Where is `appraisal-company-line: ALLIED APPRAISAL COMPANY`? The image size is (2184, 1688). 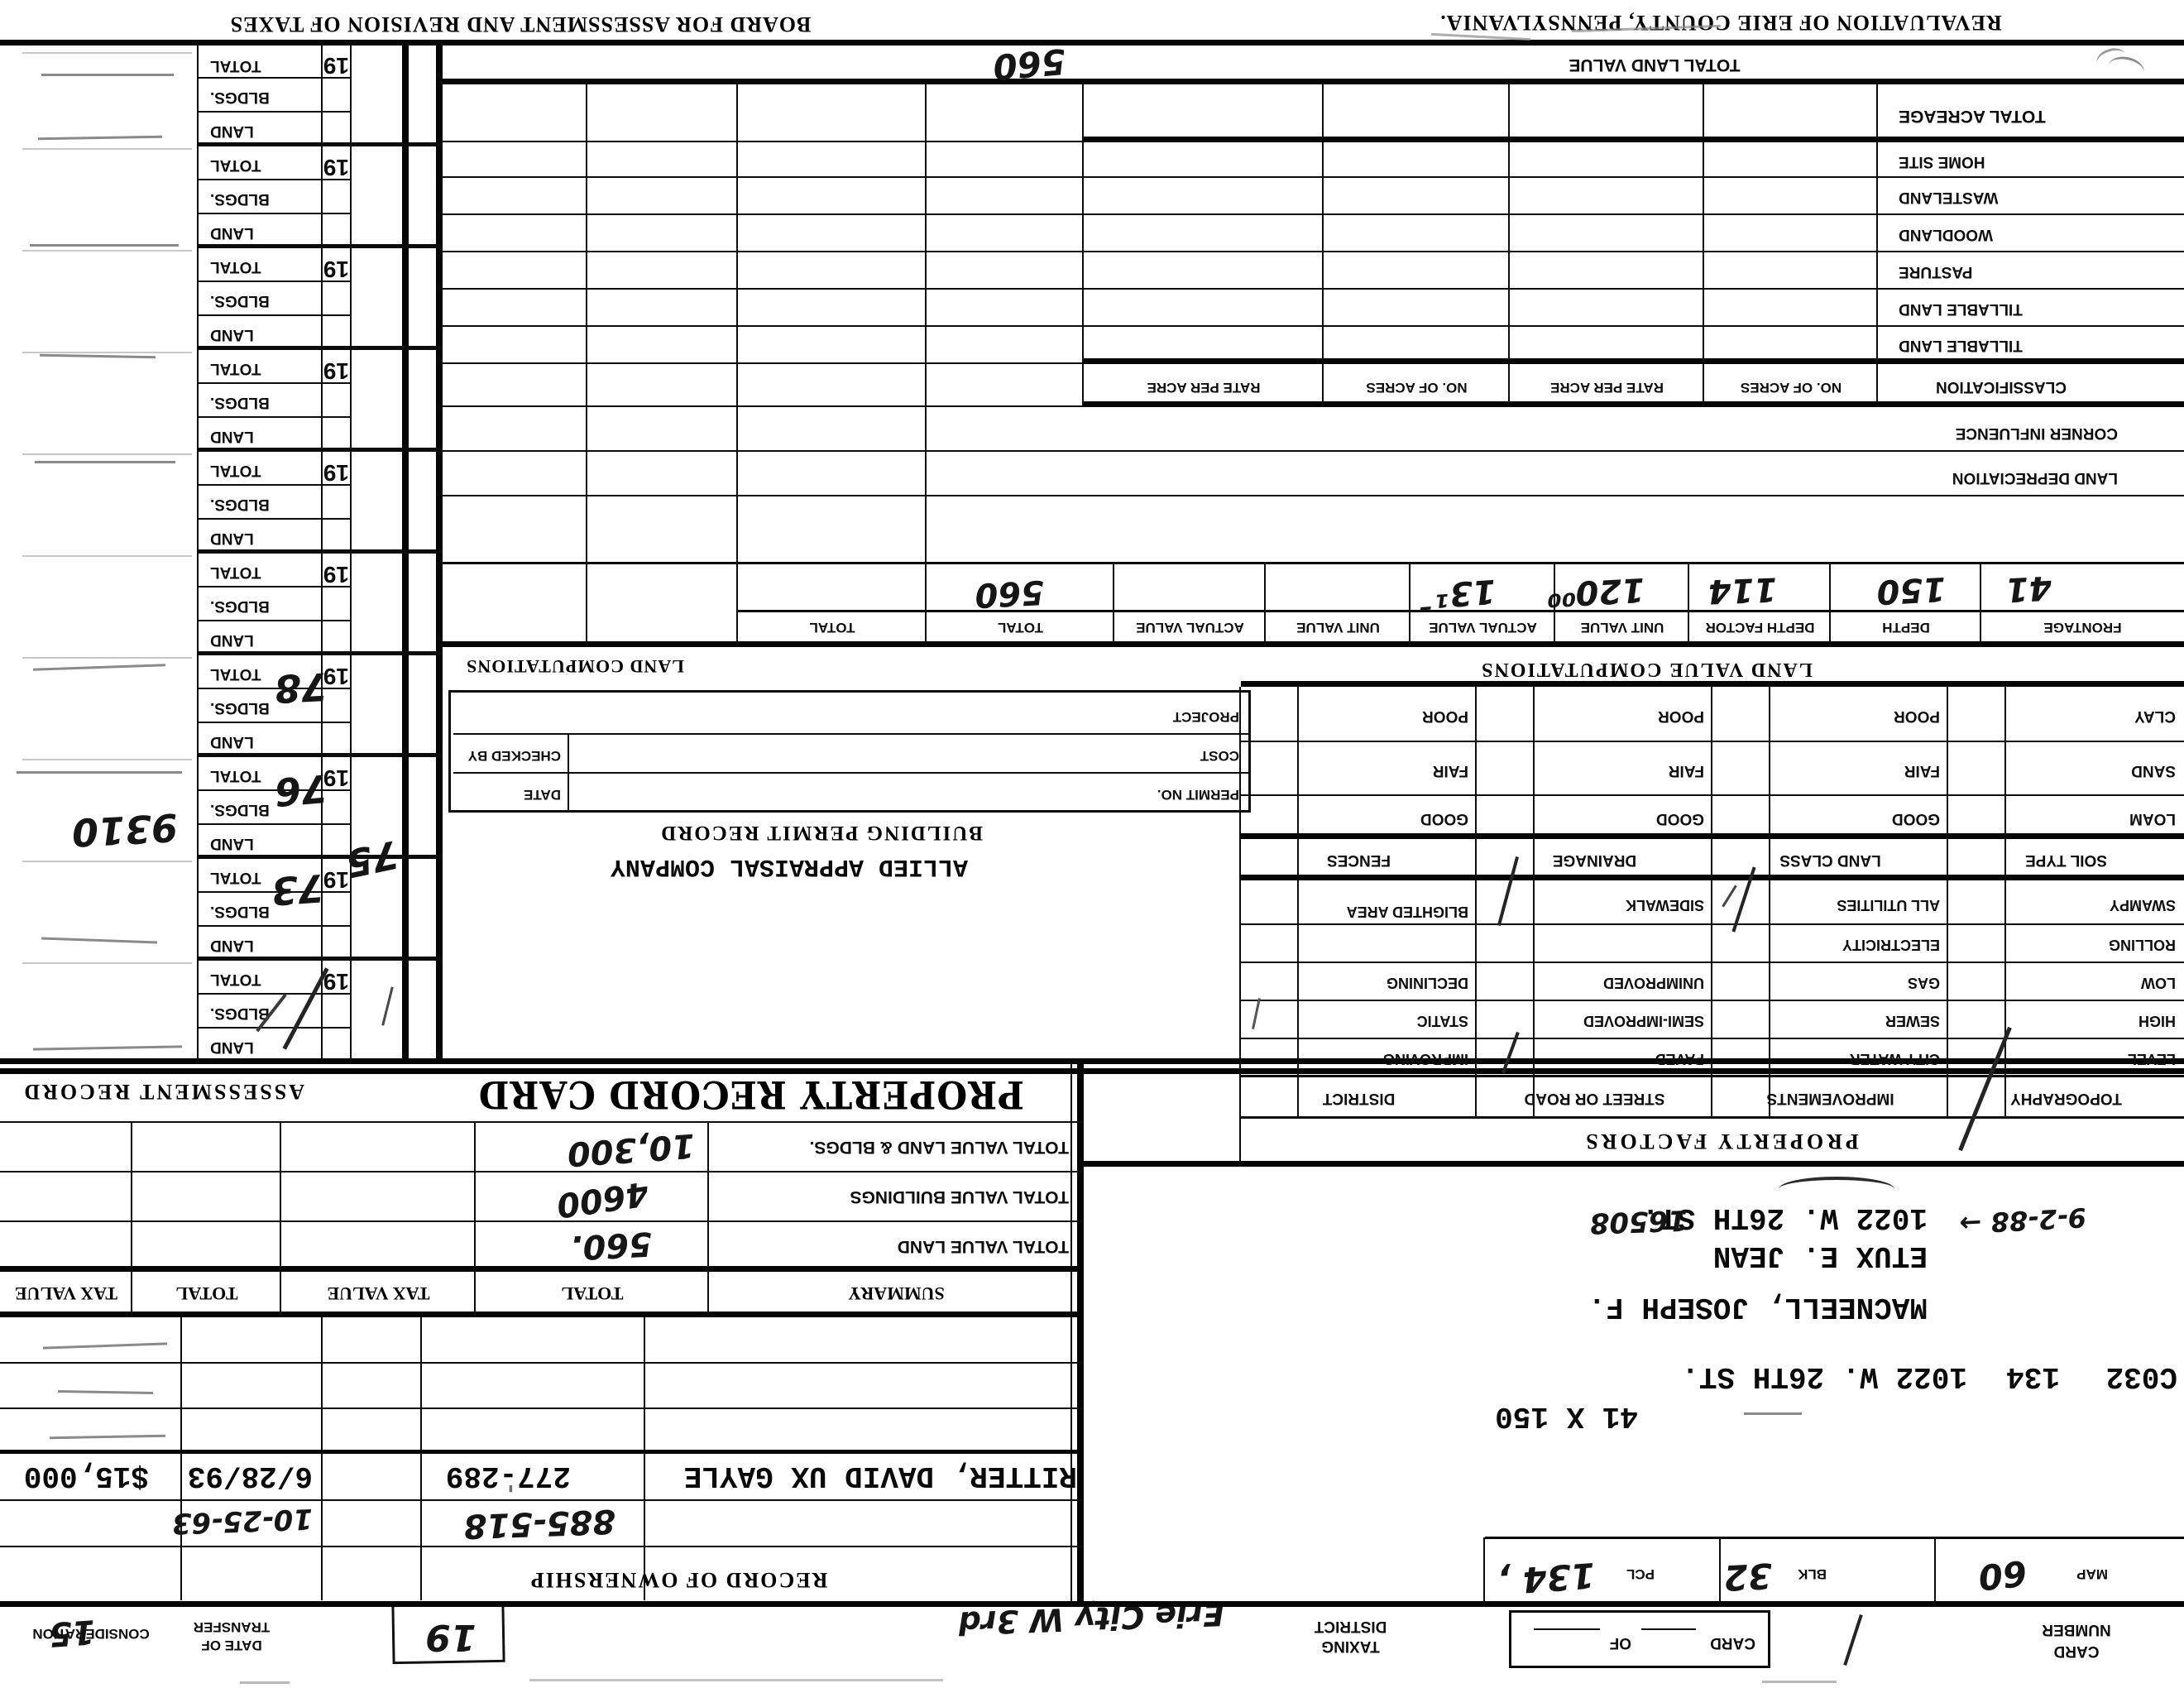
appraisal-company-line: ALLIED APPRAISAL COMPANY is located at coordinates (789, 866).